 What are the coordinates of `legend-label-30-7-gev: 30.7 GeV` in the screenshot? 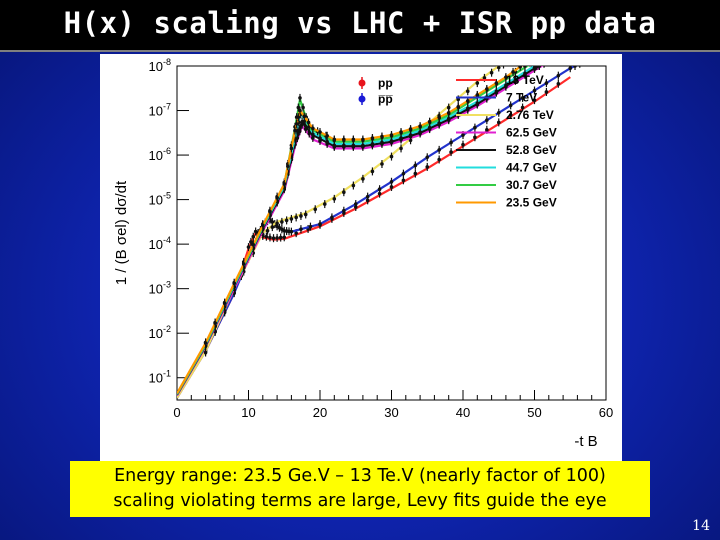 It's located at (531, 185).